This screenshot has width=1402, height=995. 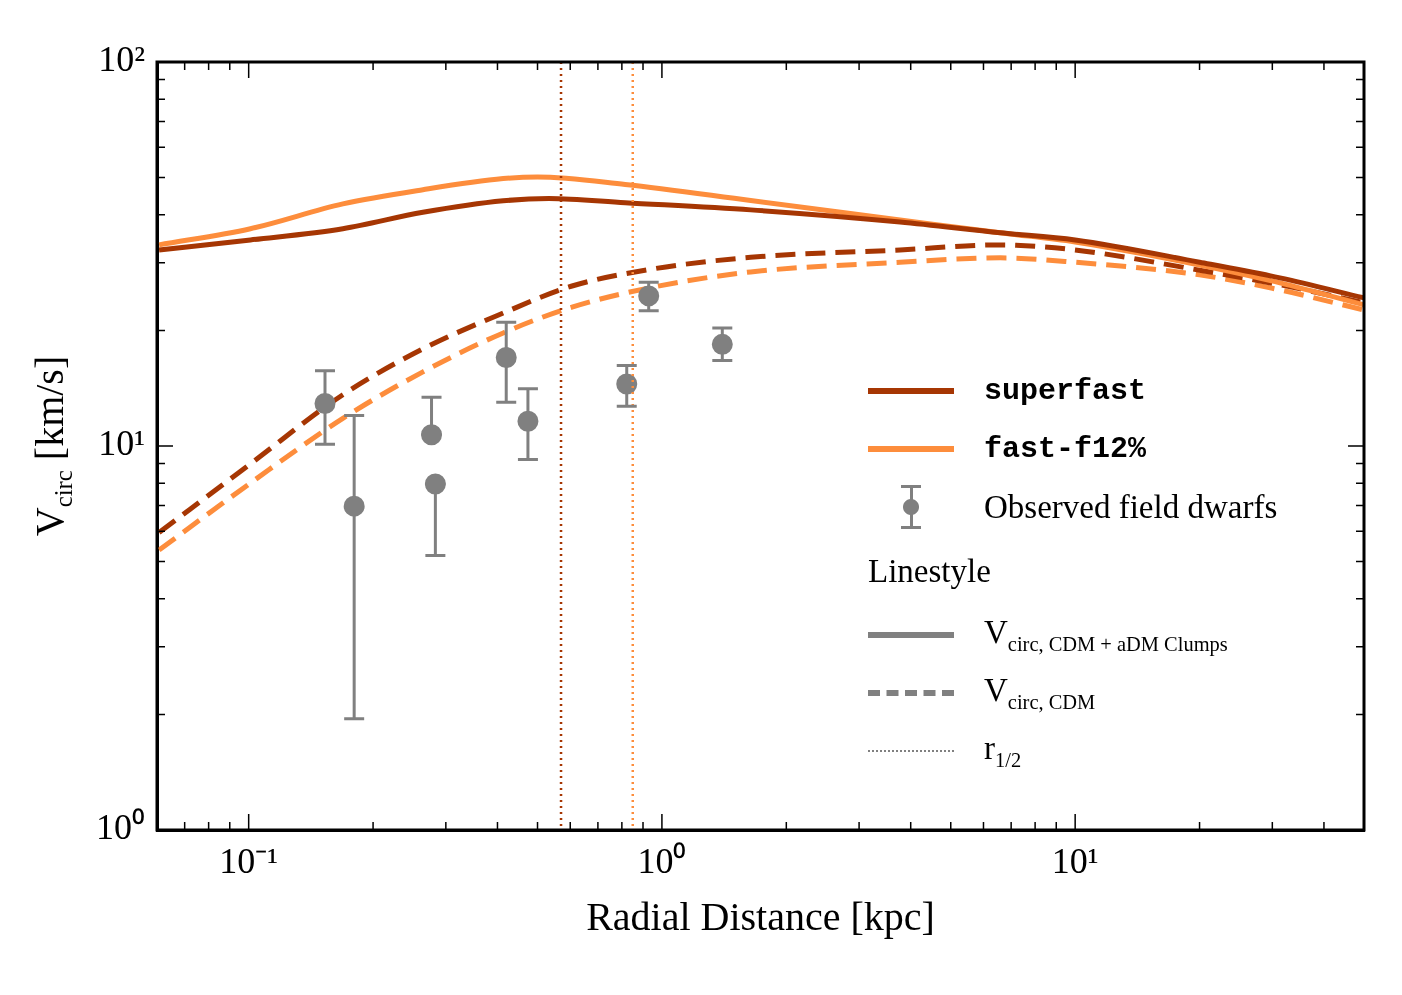 What do you see at coordinates (249, 861) in the screenshot?
I see `x-tick-label: 10⁻¹` at bounding box center [249, 861].